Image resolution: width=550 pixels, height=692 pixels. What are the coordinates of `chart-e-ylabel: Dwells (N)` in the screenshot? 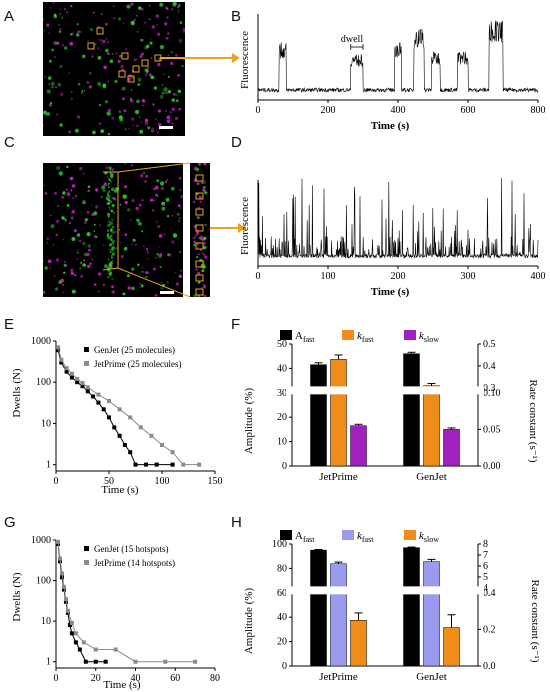 It's located at (17, 393).